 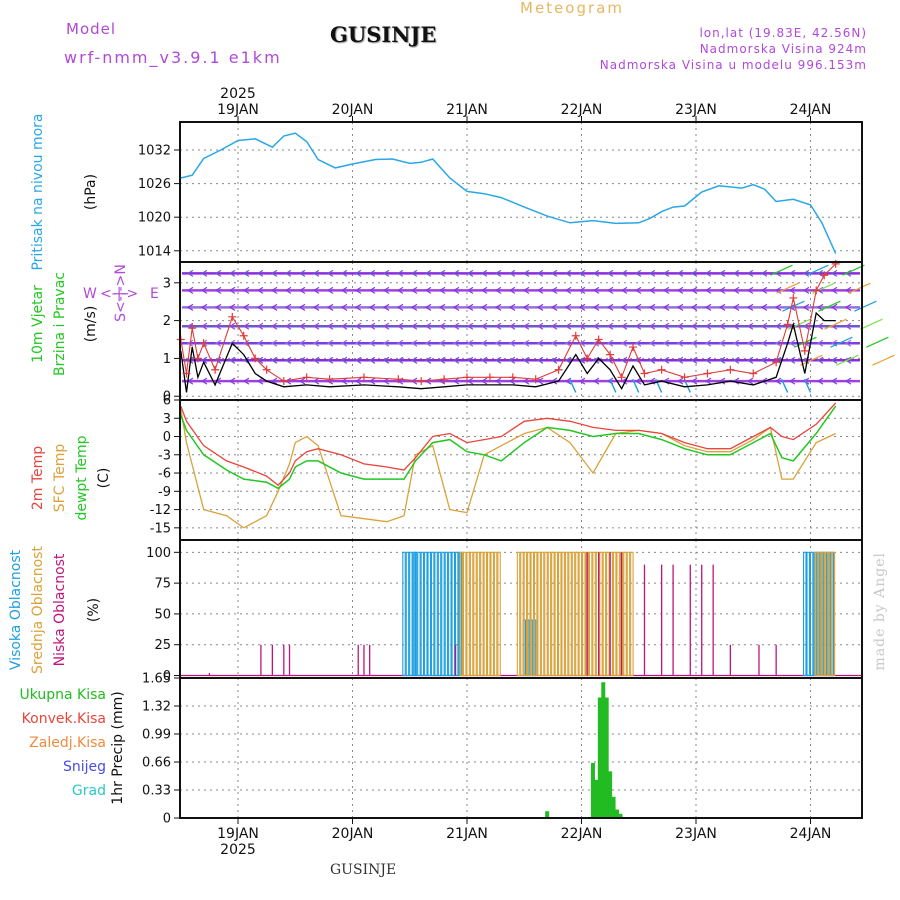 What do you see at coordinates (60, 609) in the screenshot?
I see `cloud-axis-label-3: Niska Oblacnost` at bounding box center [60, 609].